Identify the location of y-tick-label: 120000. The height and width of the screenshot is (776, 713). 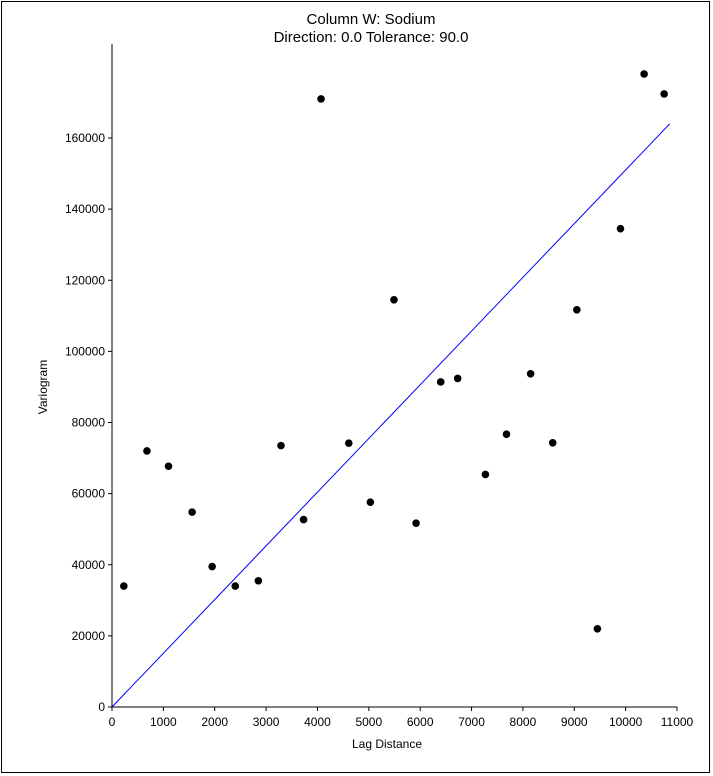
(85, 280).